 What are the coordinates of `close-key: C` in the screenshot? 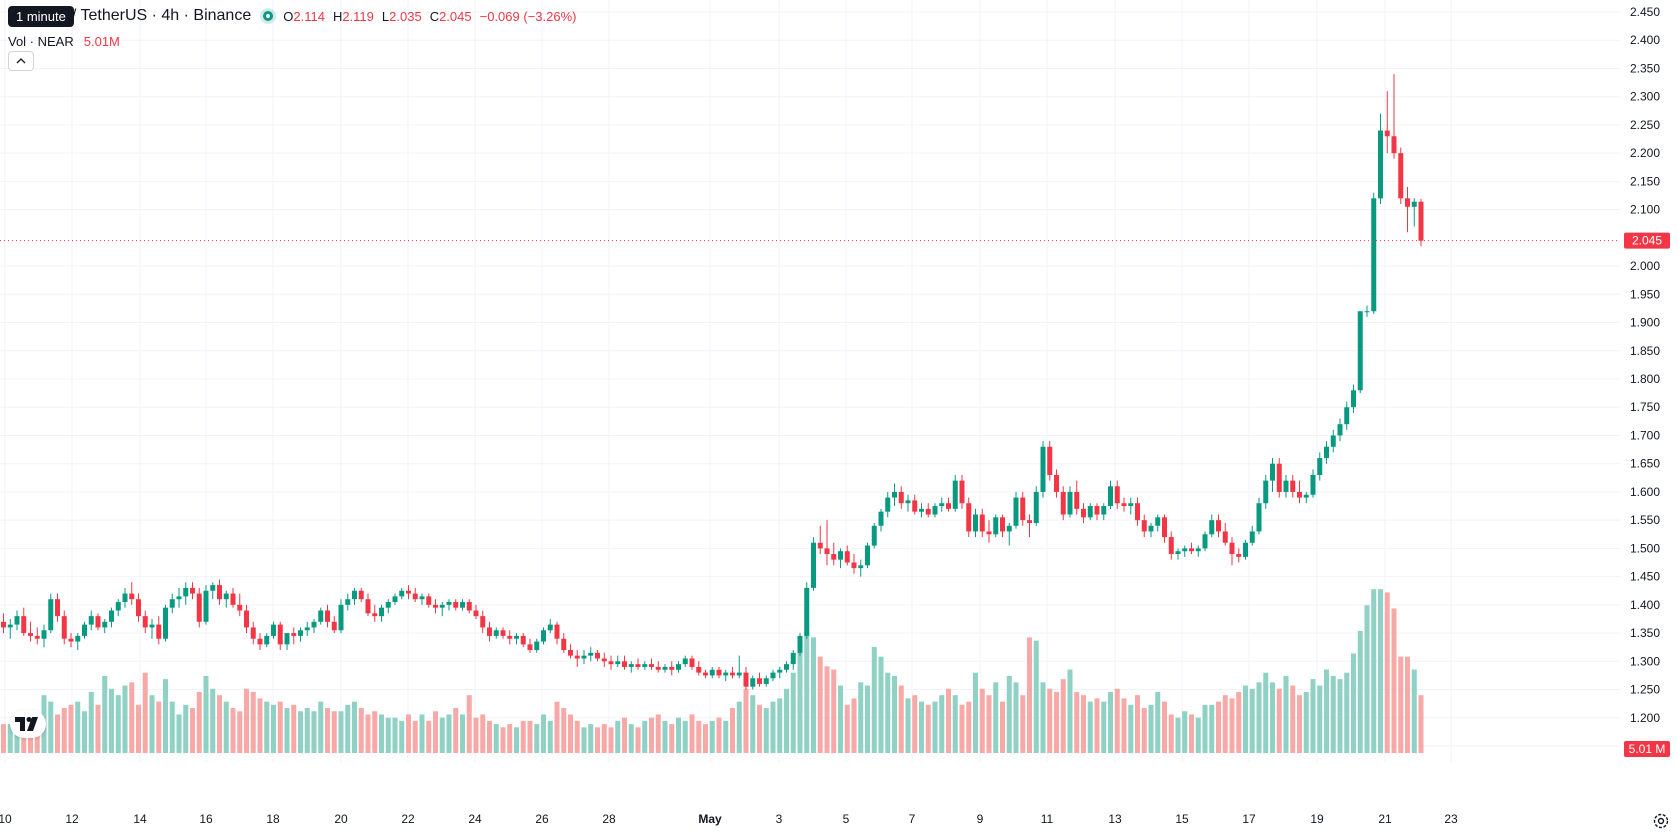 It's located at (434, 16).